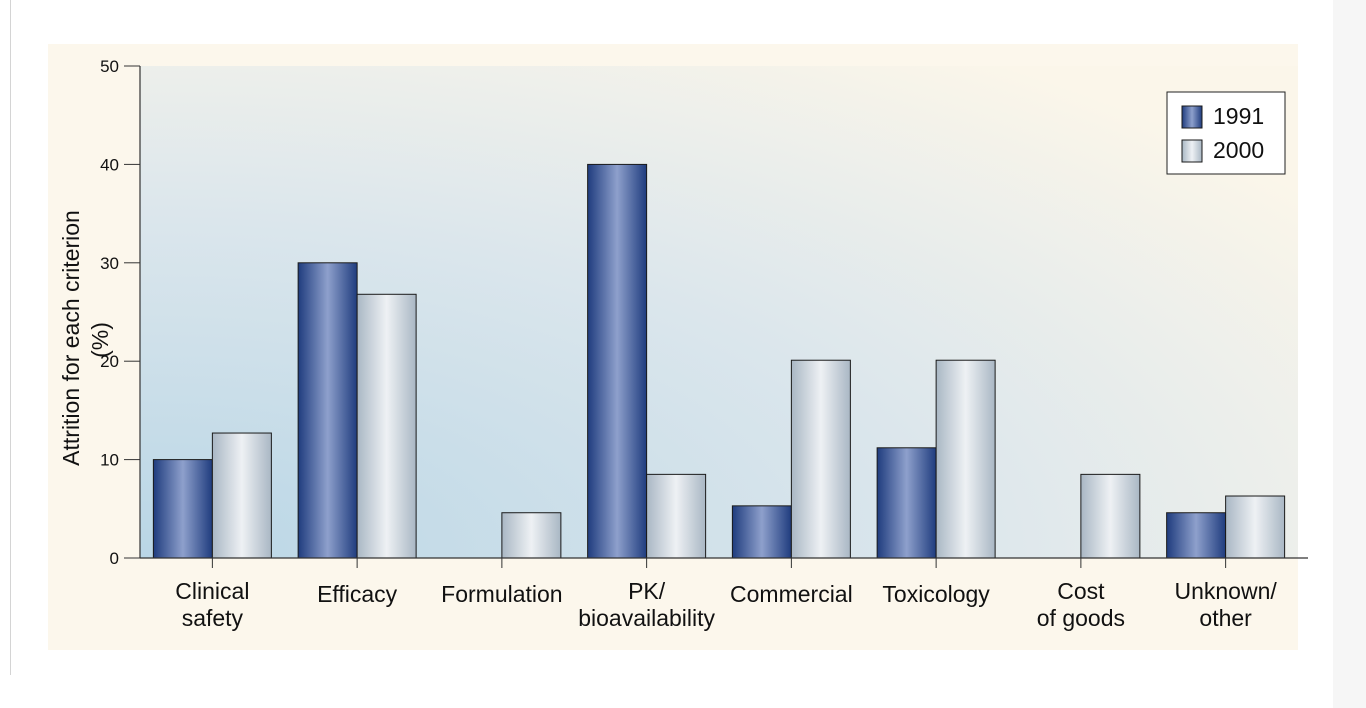 This screenshot has height=708, width=1366. What do you see at coordinates (1349, 354) in the screenshot?
I see `scrollbar-gutter` at bounding box center [1349, 354].